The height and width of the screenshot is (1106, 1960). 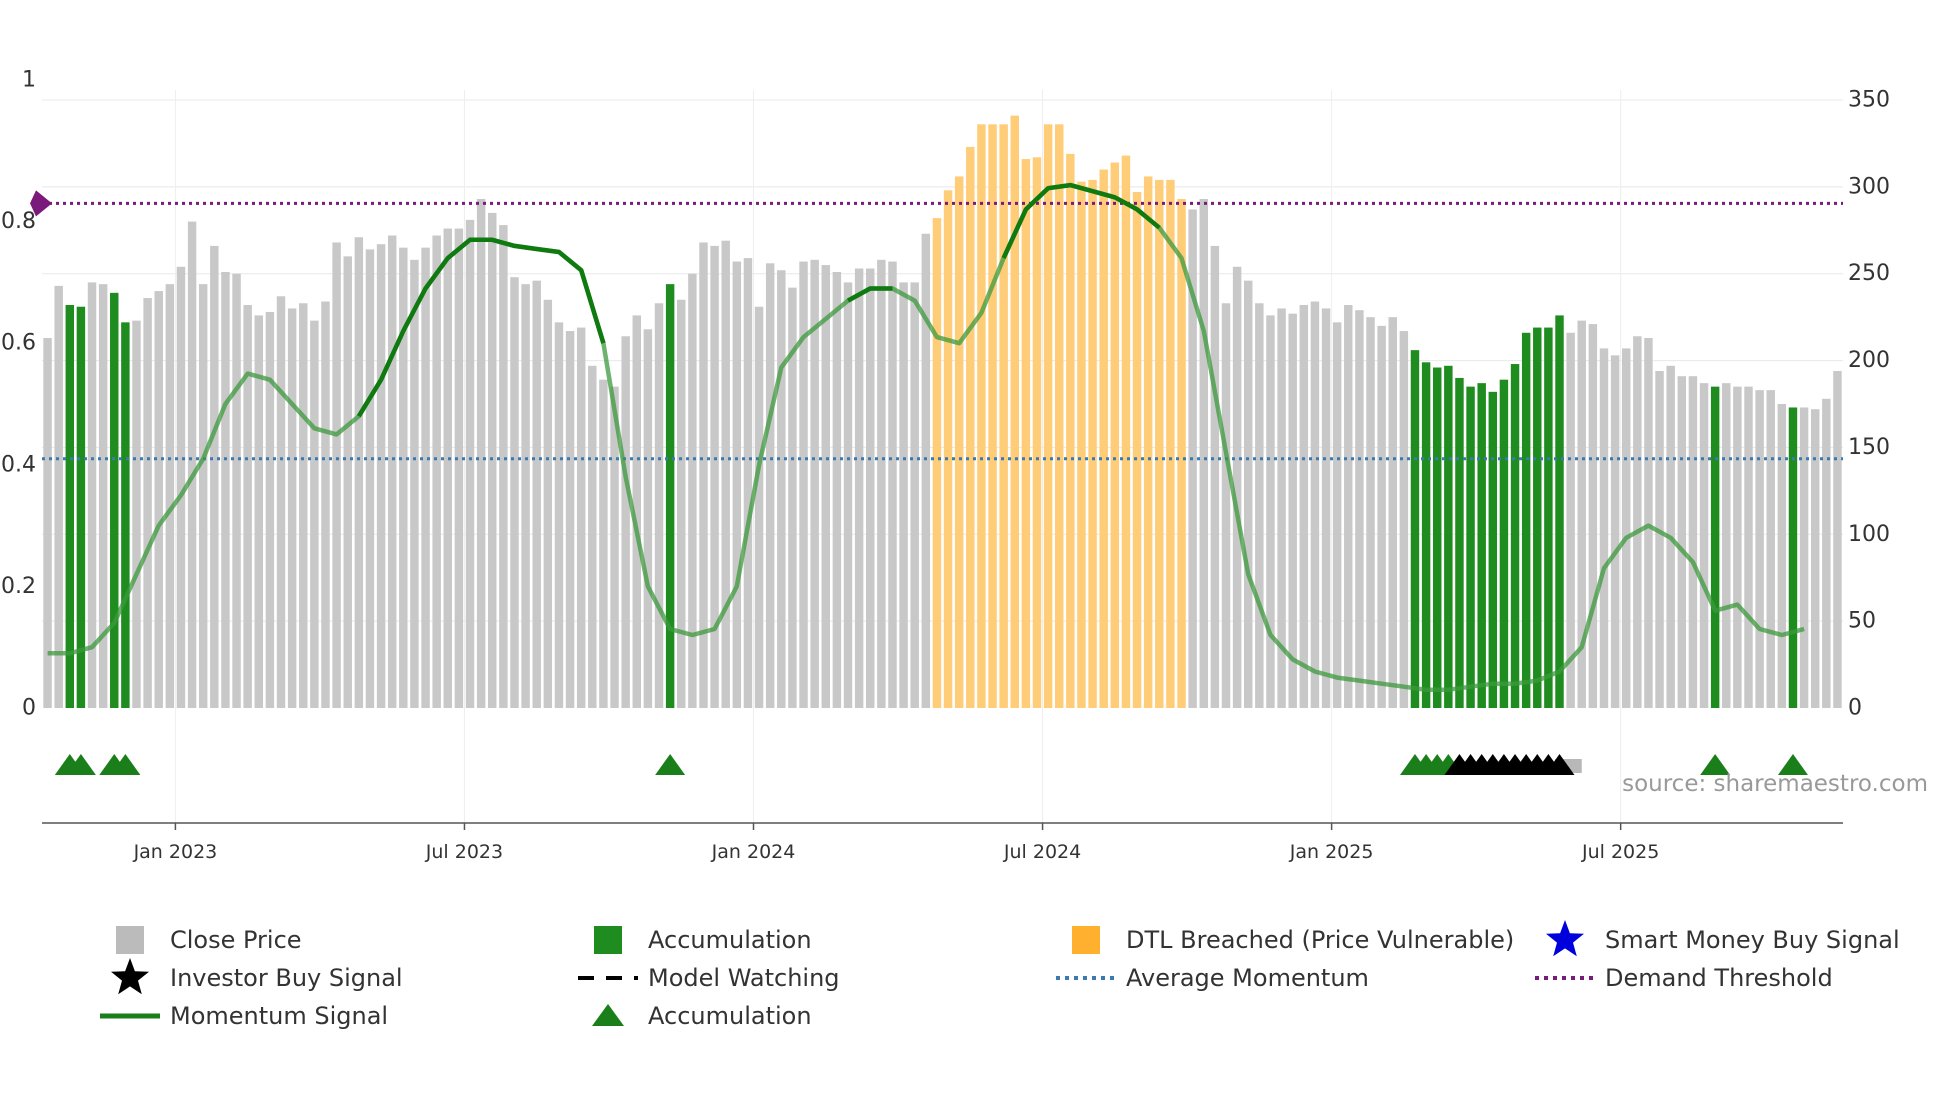 I want to click on x-axis-tick-label: Jan 2024, so click(x=753, y=852).